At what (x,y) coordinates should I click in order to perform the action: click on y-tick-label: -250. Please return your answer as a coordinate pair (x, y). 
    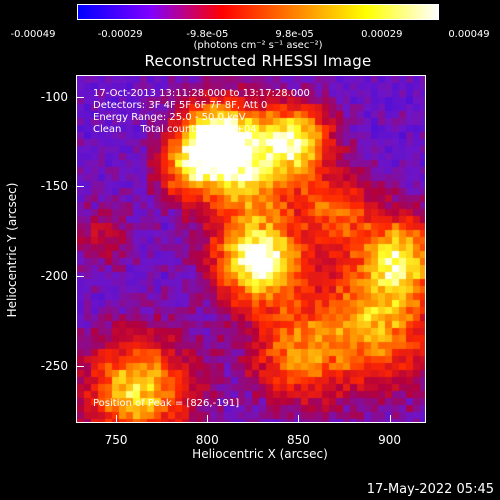
    Looking at the image, I should click on (54, 365).